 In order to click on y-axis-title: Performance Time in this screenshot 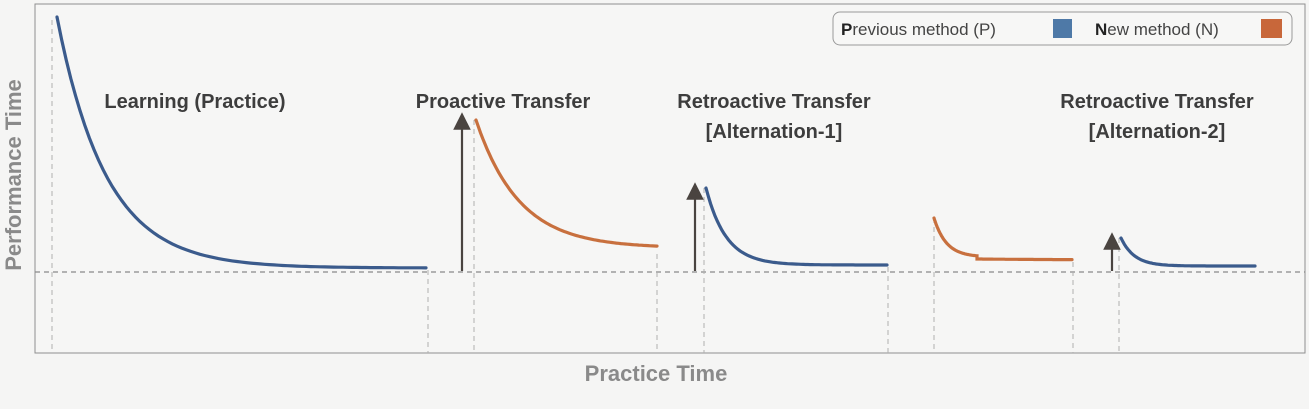, I will do `click(13, 175)`.